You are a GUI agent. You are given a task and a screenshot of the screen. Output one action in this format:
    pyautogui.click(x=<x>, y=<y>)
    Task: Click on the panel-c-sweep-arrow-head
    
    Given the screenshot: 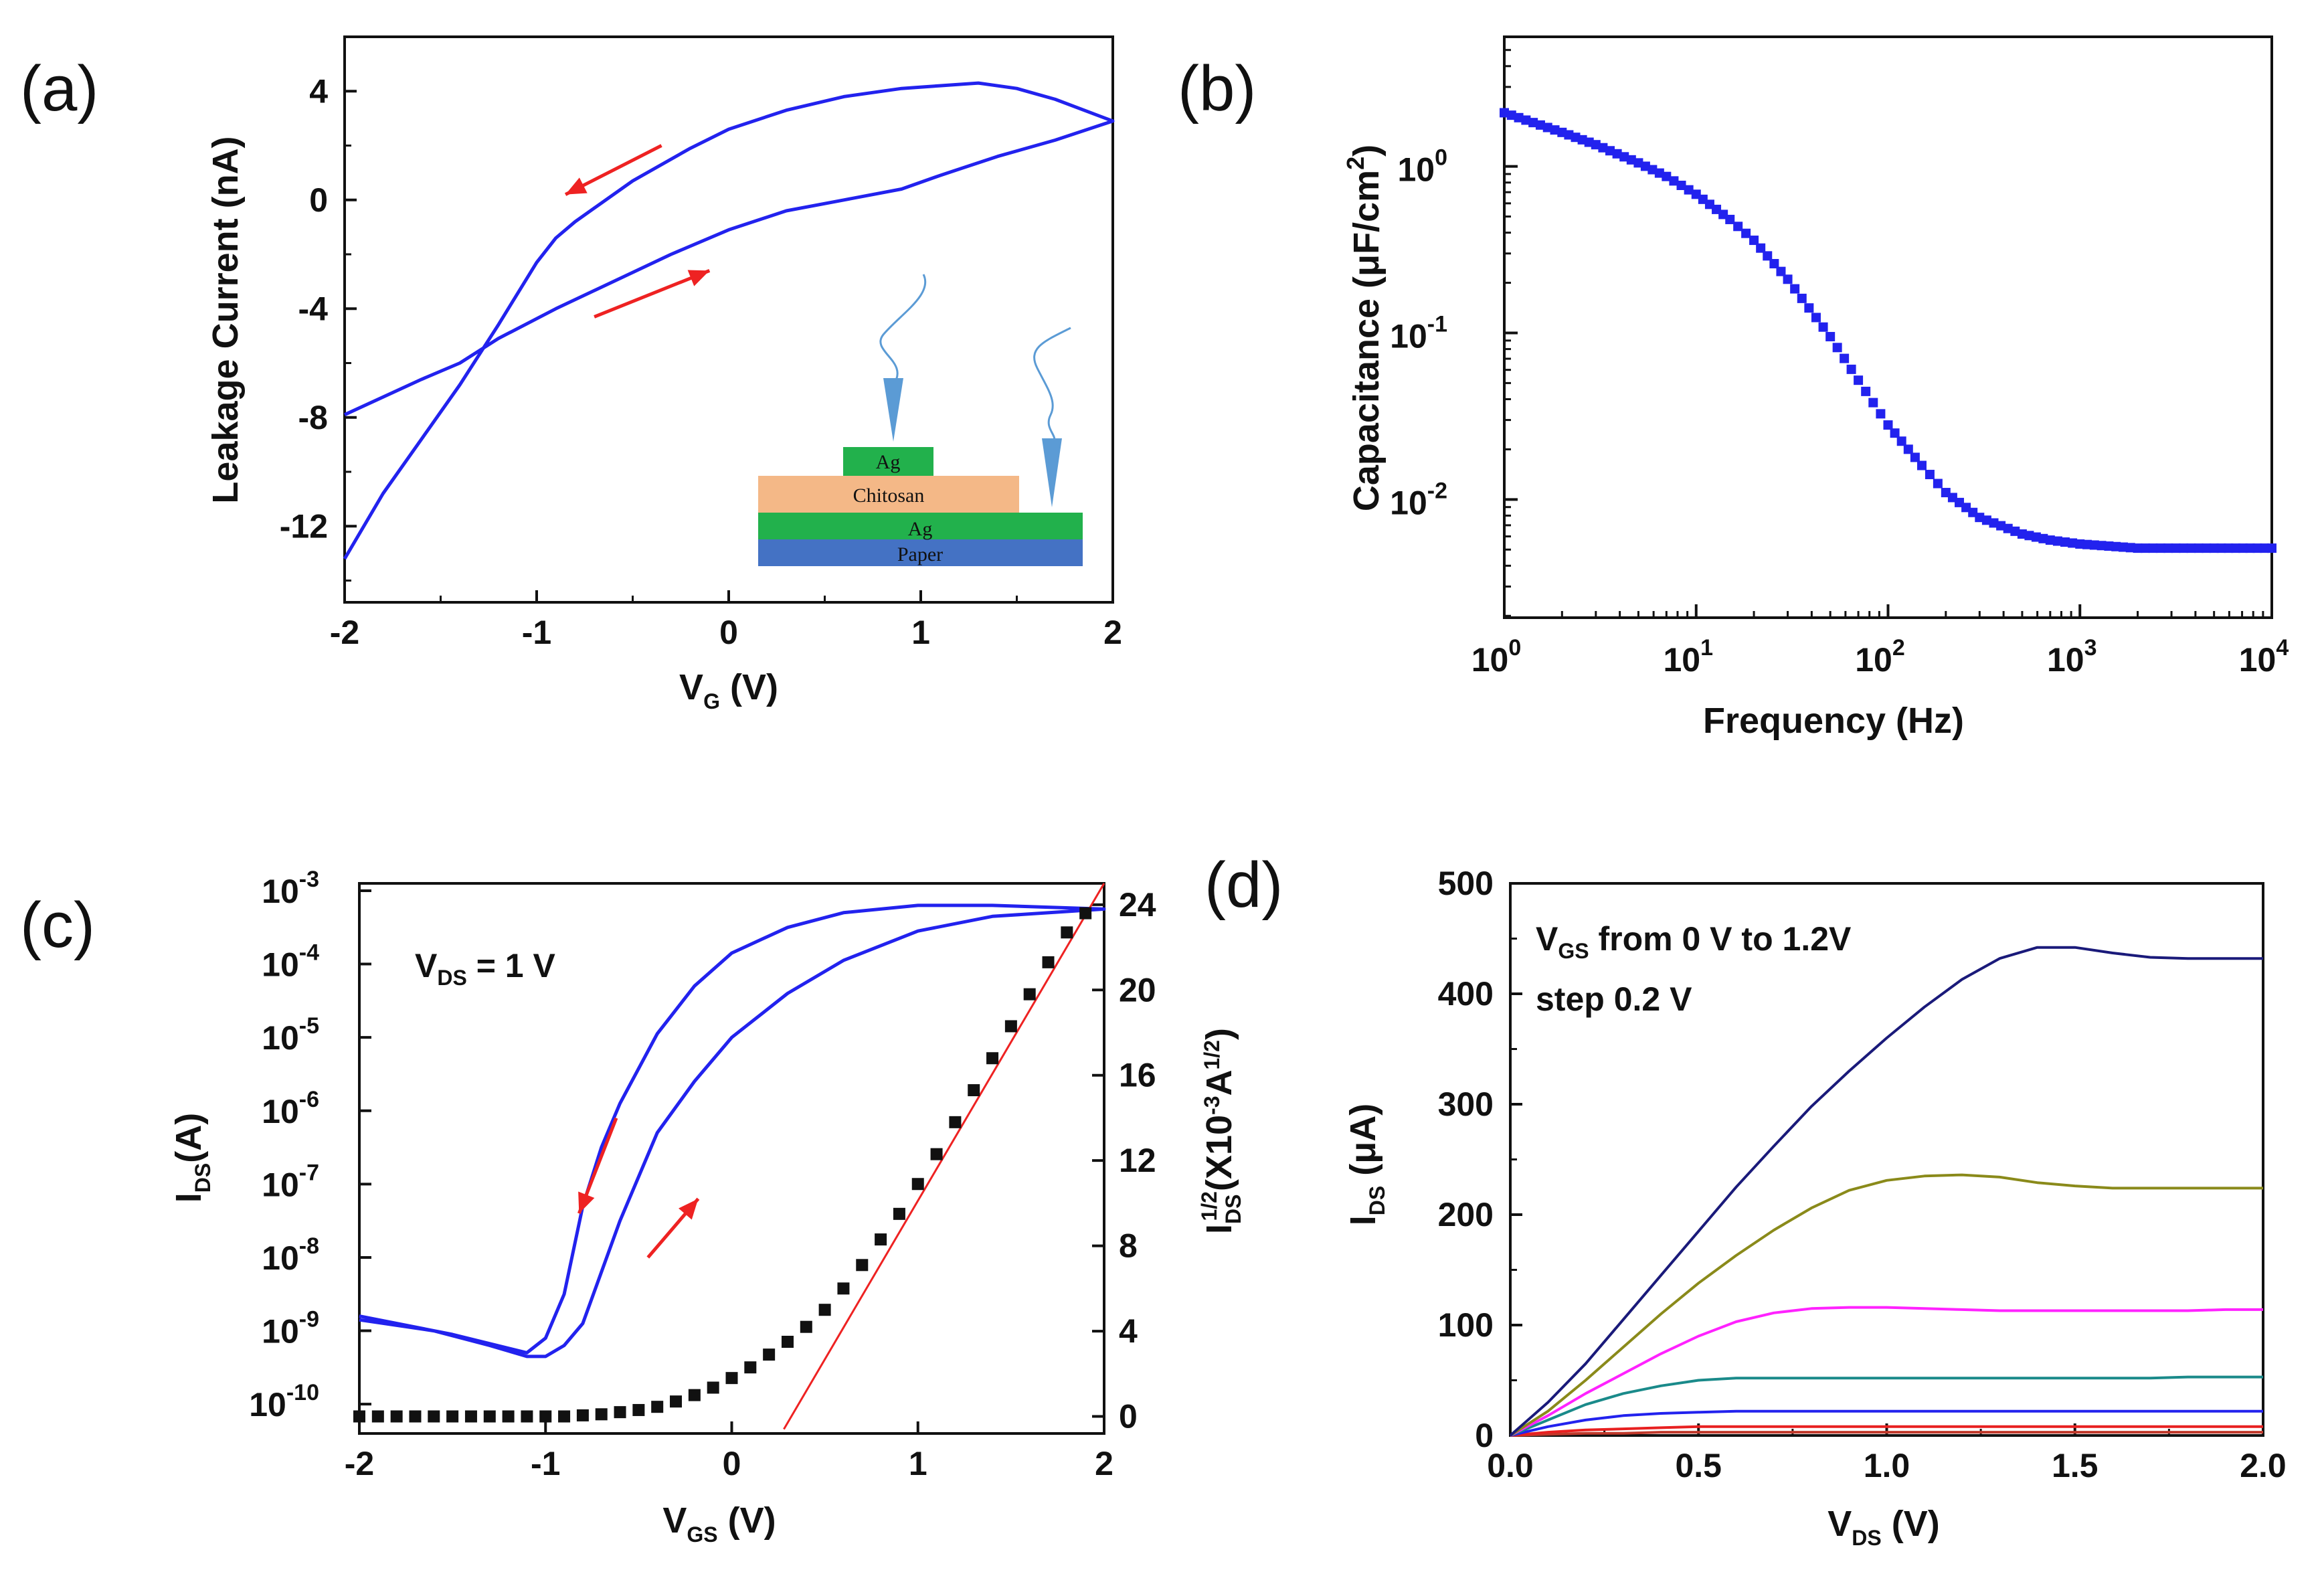 What is the action you would take?
    pyautogui.click(x=586, y=1202)
    